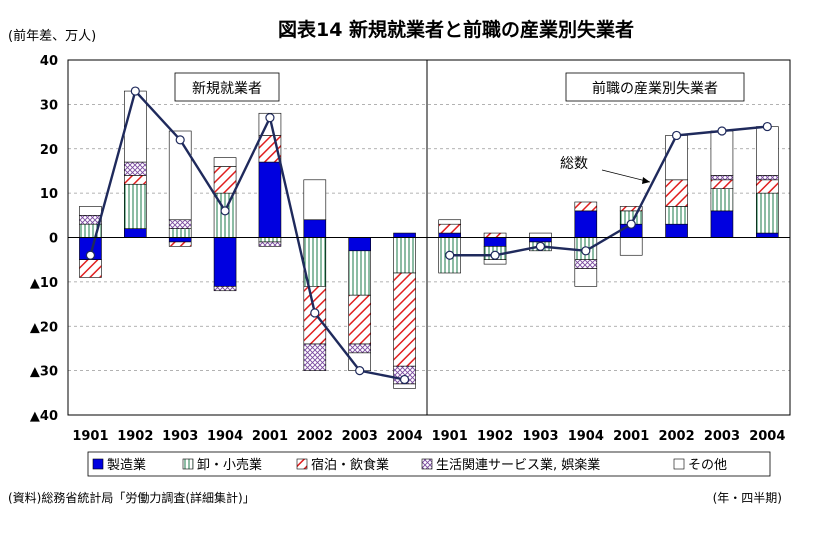 The width and height of the screenshot is (819, 537). I want to click on period-unit-note: (年・四半期), so click(747, 498).